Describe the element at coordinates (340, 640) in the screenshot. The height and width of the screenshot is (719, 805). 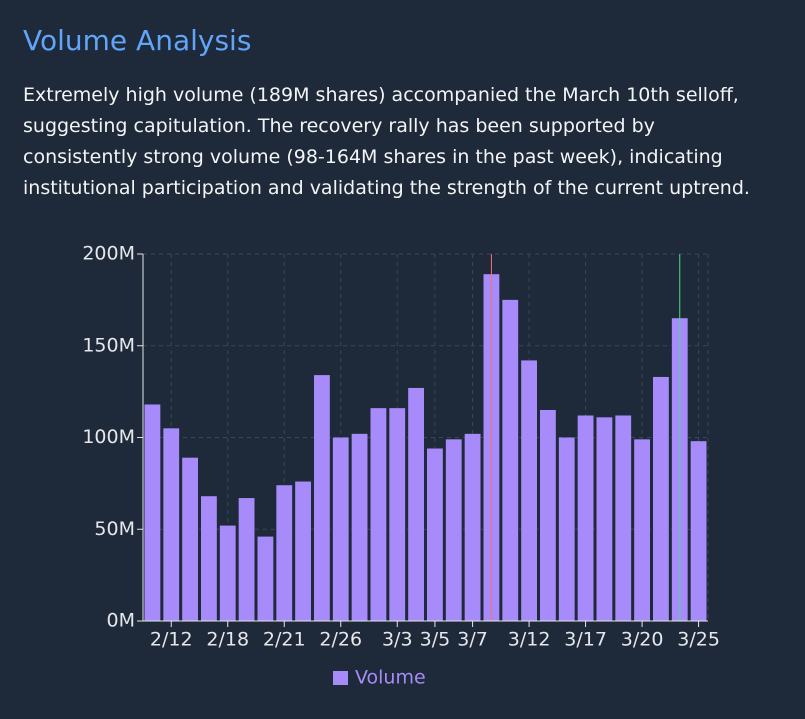
I see `x-tick-label: 2/26` at that location.